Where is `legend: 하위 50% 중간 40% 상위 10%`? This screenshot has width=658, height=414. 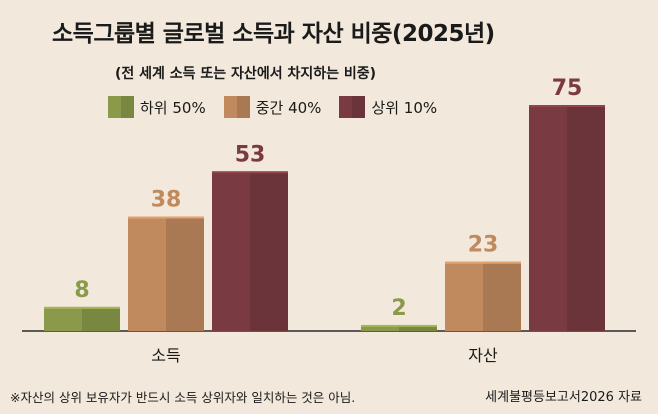 legend: 하위 50% 중간 40% 상위 10% is located at coordinates (272, 107).